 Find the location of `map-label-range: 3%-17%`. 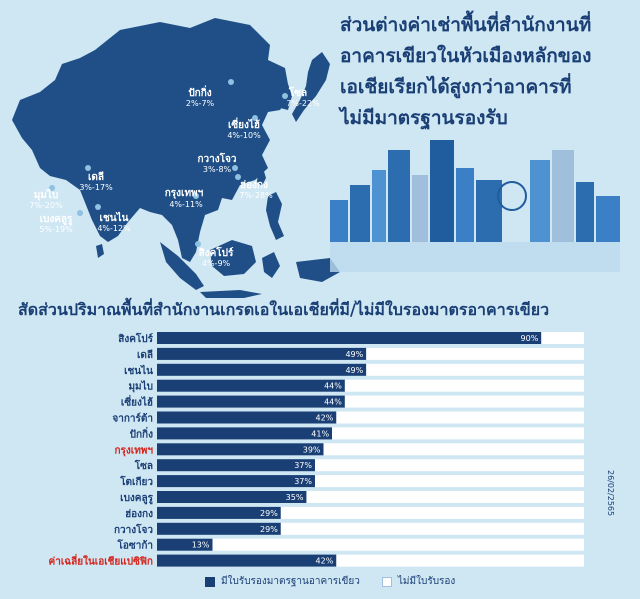

map-label-range: 3%-17% is located at coordinates (96, 187).